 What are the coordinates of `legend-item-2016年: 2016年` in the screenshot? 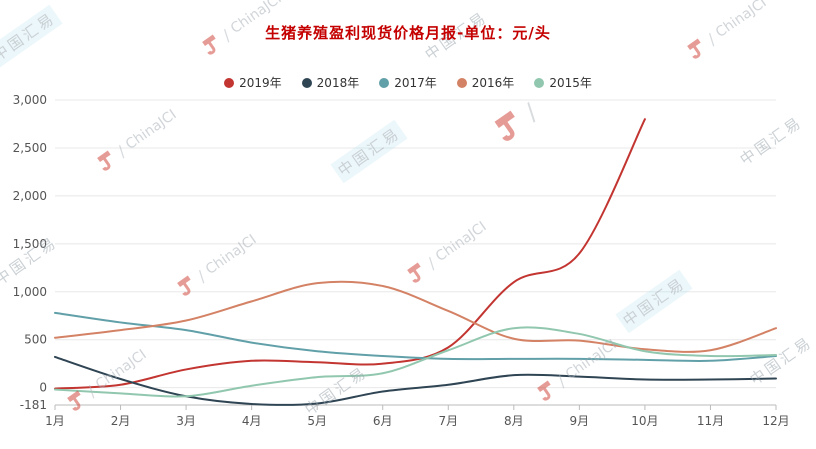 It's located at (485, 82).